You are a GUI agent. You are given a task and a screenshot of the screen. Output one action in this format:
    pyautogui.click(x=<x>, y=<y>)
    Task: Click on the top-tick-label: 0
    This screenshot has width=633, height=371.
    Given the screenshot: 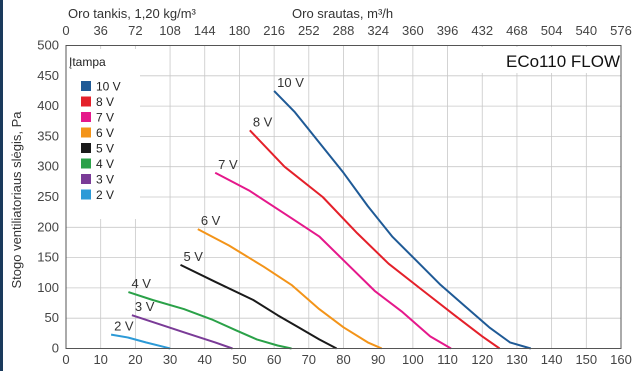 What is the action you would take?
    pyautogui.click(x=65, y=30)
    